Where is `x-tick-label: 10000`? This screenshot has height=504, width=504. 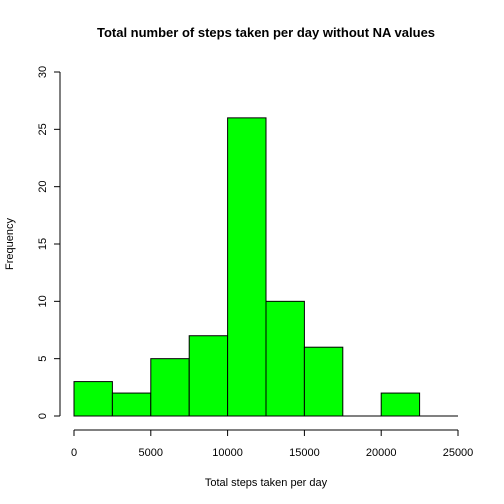 x-tick-label: 10000 is located at coordinates (227, 453).